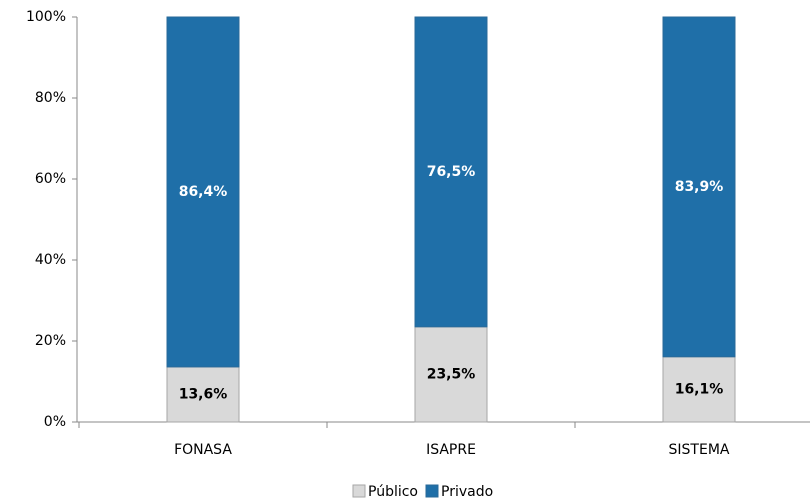  What do you see at coordinates (393, 492) in the screenshot?
I see `legend-label: Público` at bounding box center [393, 492].